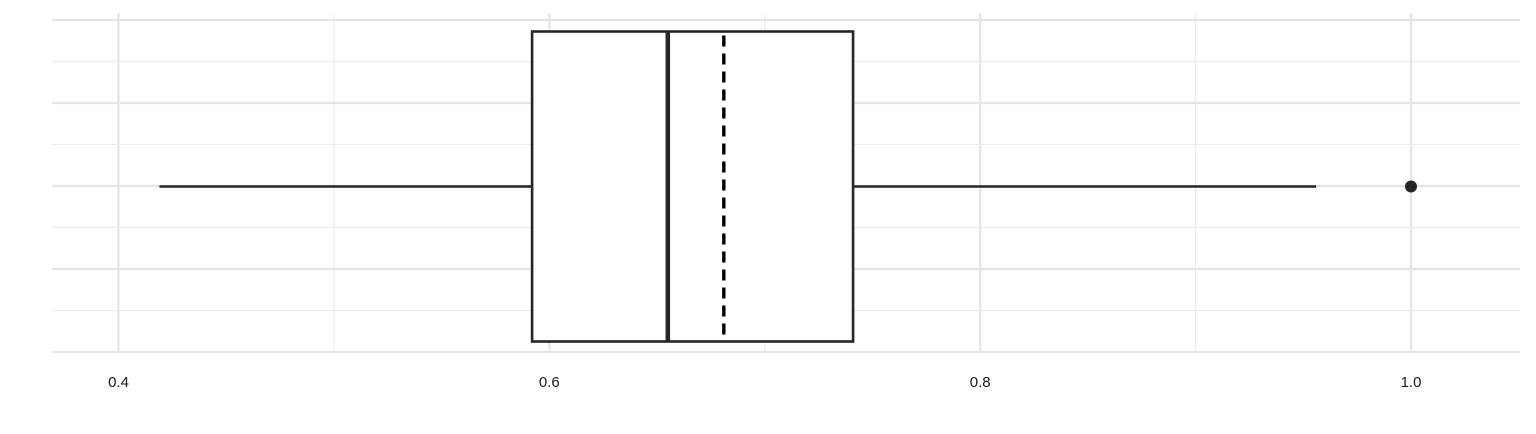 The width and height of the screenshot is (1536, 434). Describe the element at coordinates (980, 382) in the screenshot. I see `x-tick-label: 0.8` at that location.